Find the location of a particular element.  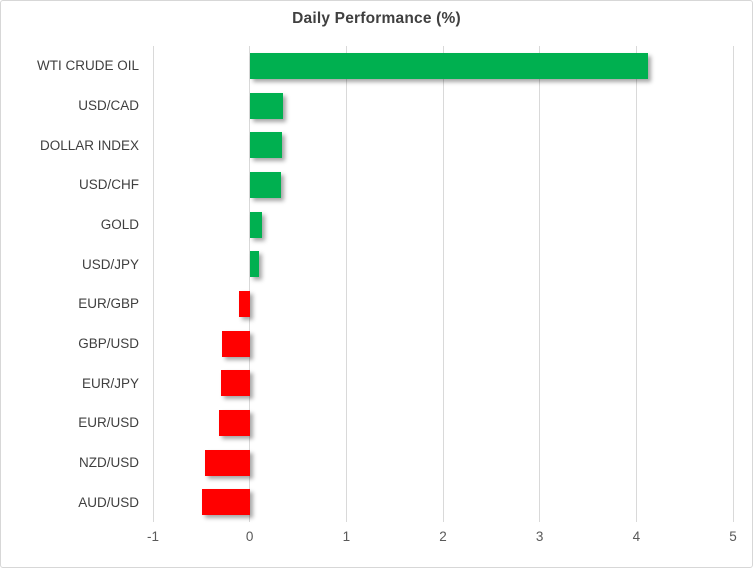

category-label: EUR/JPY is located at coordinates (110, 383).